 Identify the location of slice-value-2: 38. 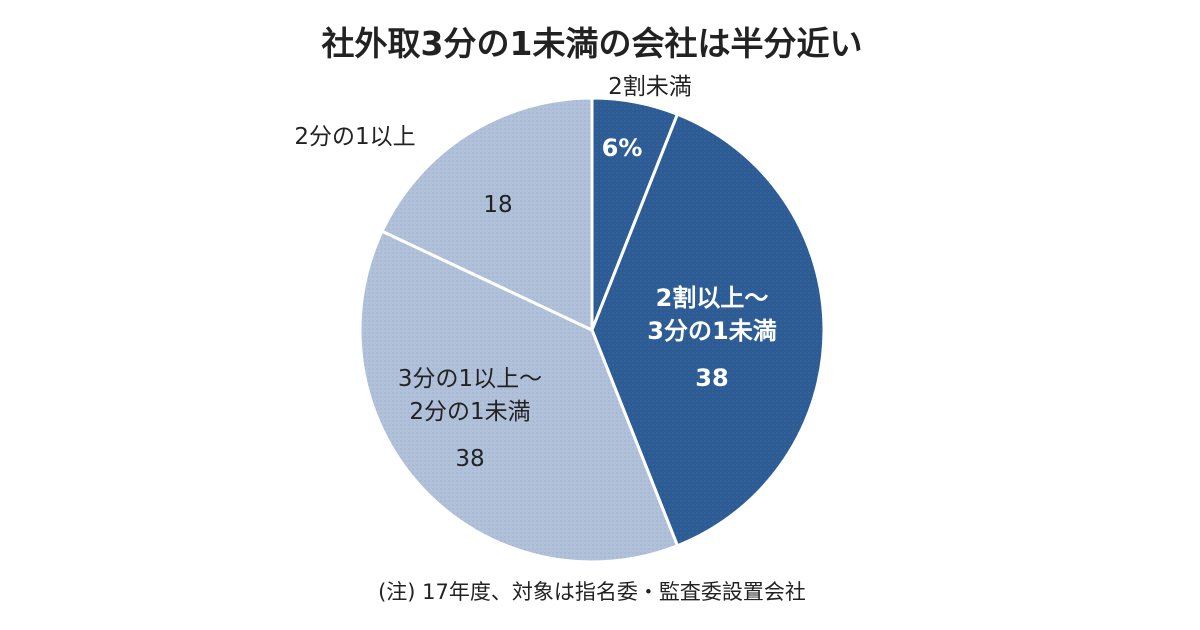
(711, 378).